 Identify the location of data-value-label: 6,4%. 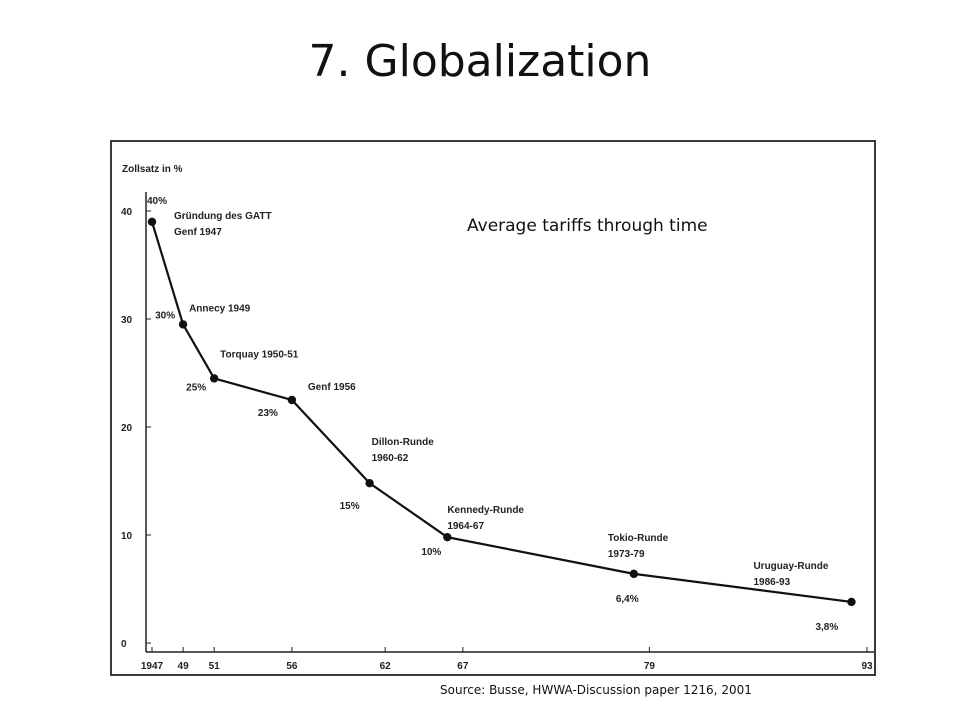
(627, 599).